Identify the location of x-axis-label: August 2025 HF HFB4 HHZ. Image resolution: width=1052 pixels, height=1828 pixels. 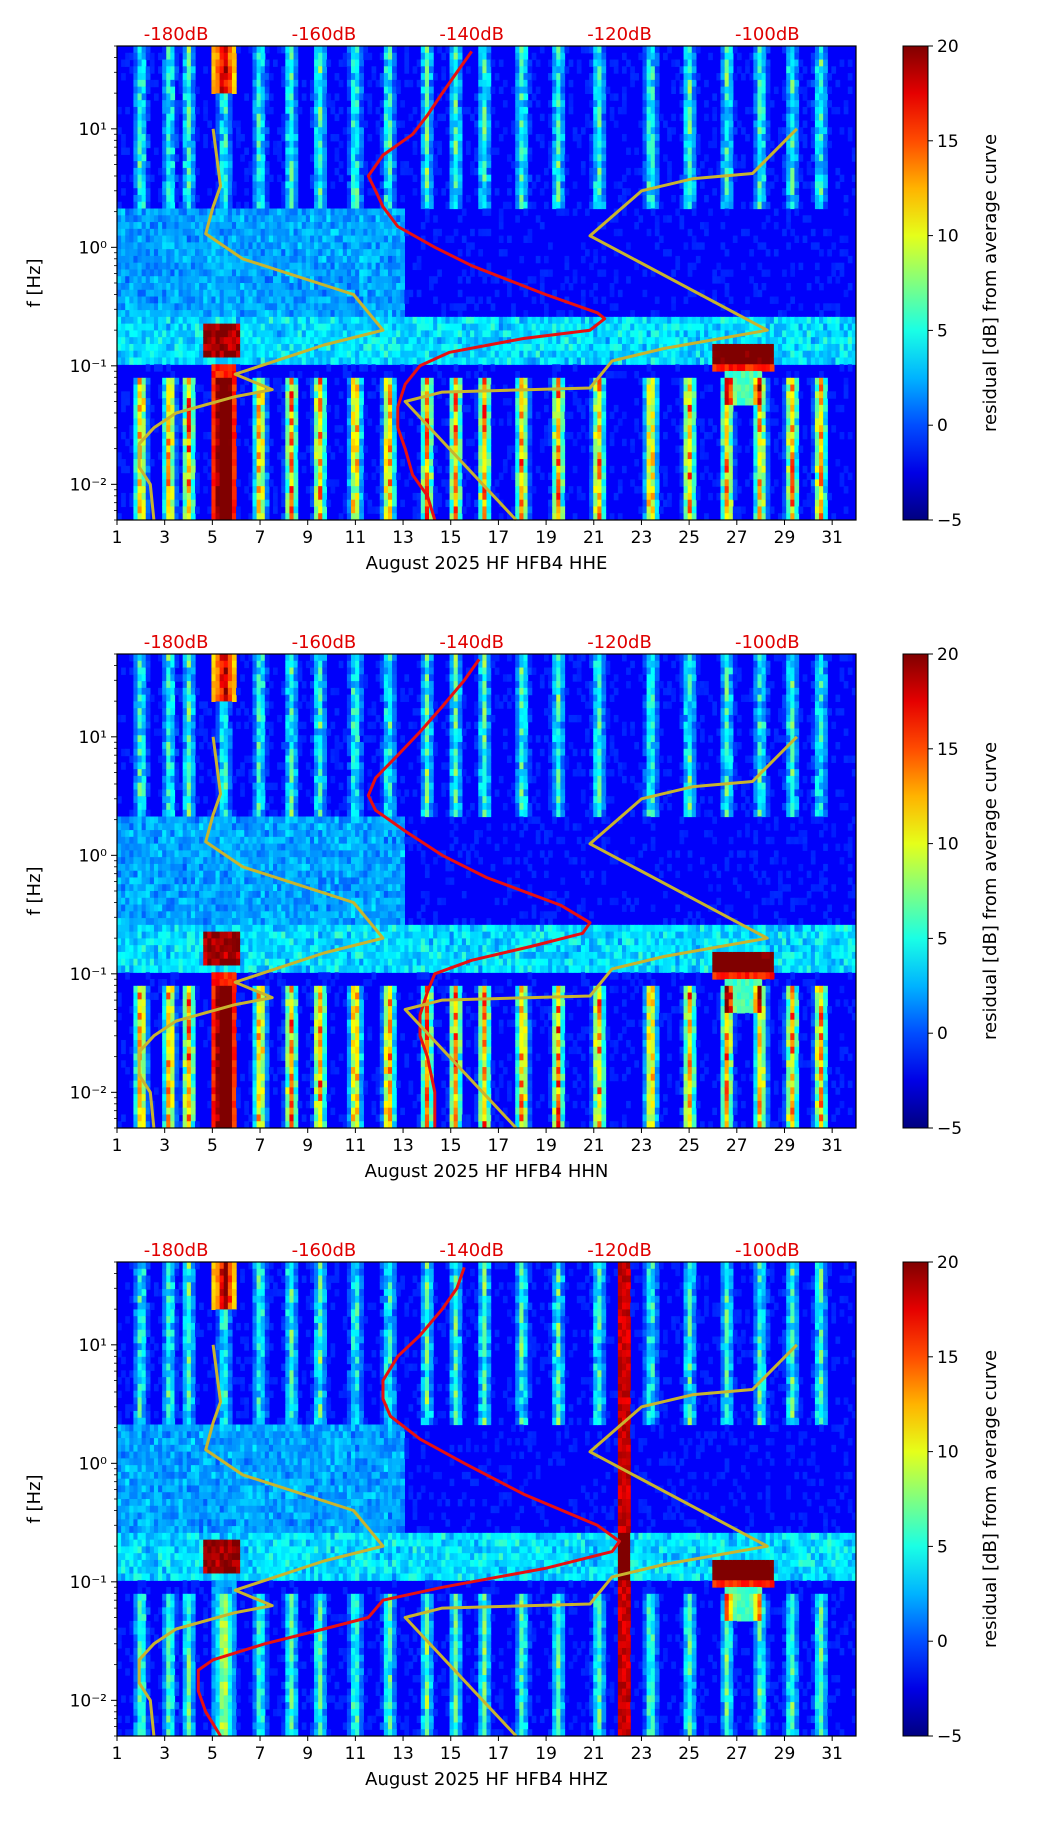
(486, 1779).